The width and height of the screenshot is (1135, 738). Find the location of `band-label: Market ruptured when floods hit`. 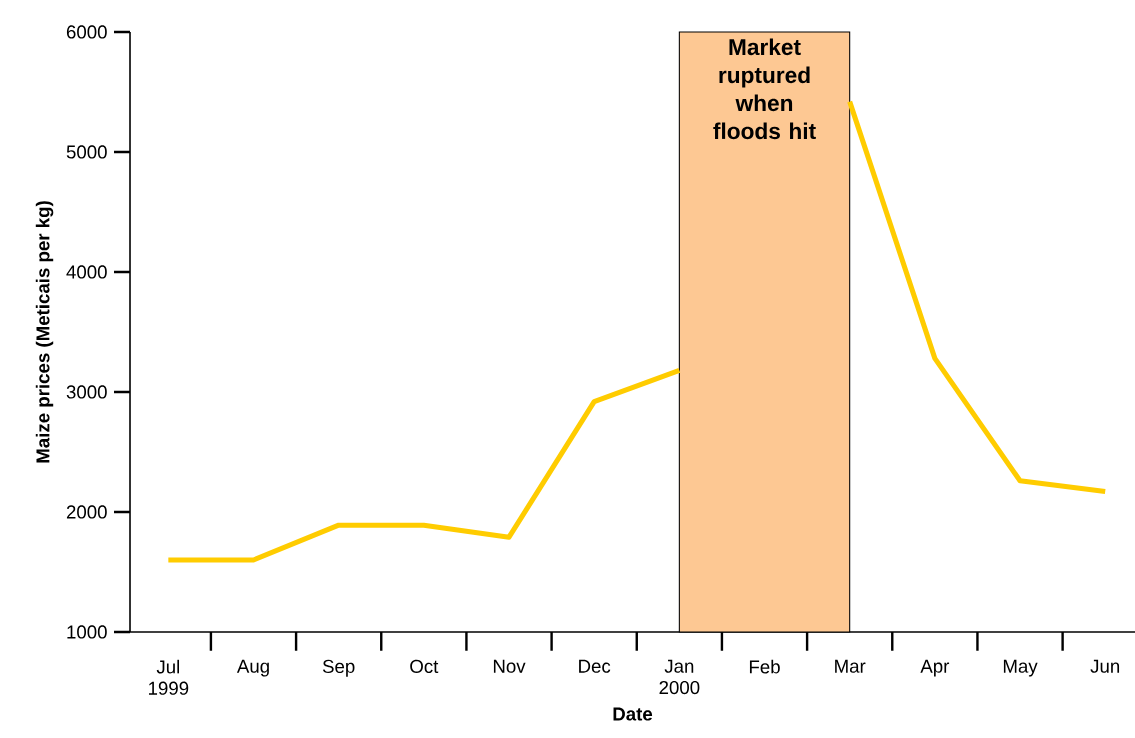

band-label: Market ruptured when floods hit is located at coordinates (764, 89).